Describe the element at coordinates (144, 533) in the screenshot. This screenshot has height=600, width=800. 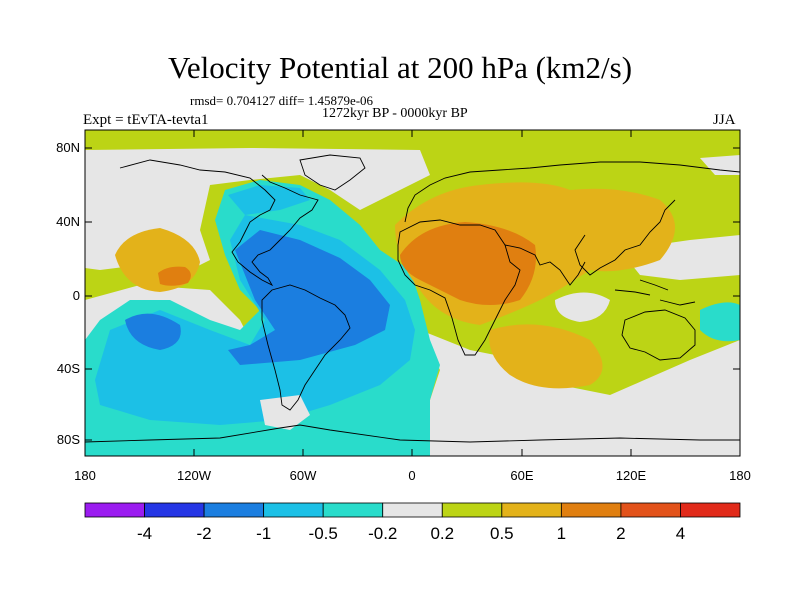
I see `colorbar-label: -4` at that location.